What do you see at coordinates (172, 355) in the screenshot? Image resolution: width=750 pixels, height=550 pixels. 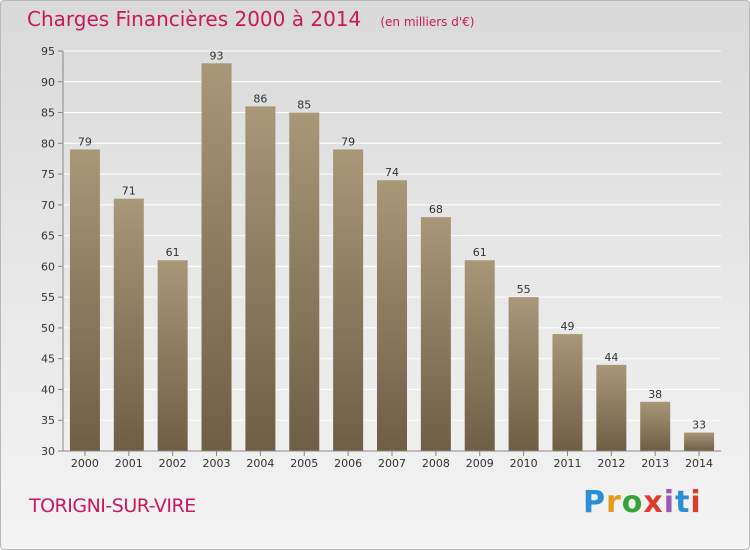 I see `bar-2002` at bounding box center [172, 355].